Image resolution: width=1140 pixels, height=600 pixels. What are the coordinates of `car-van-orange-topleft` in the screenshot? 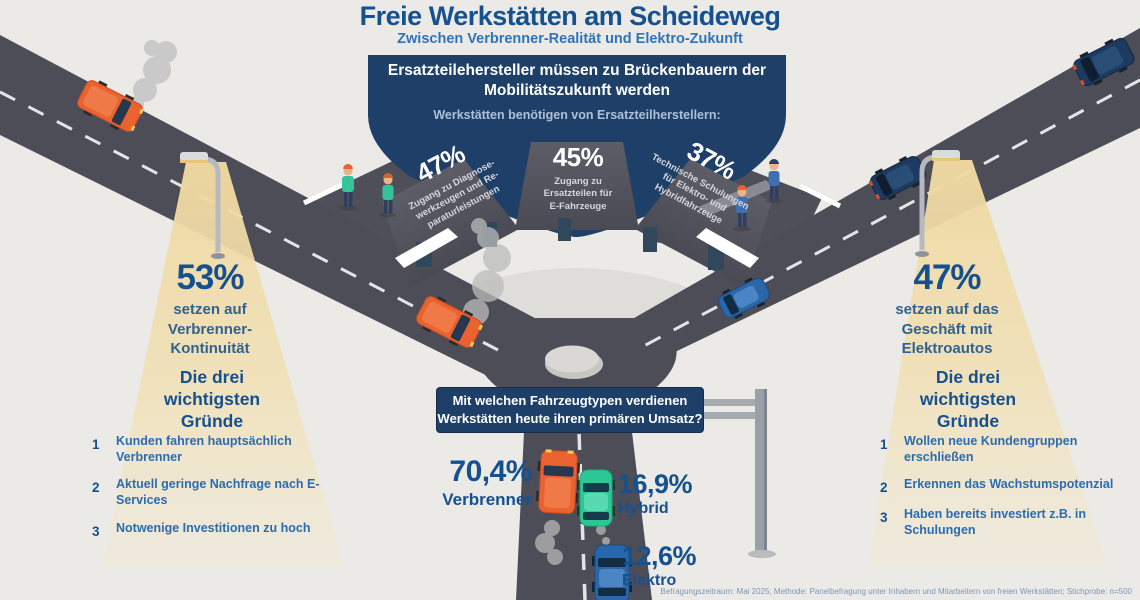 It's located at (110, 106).